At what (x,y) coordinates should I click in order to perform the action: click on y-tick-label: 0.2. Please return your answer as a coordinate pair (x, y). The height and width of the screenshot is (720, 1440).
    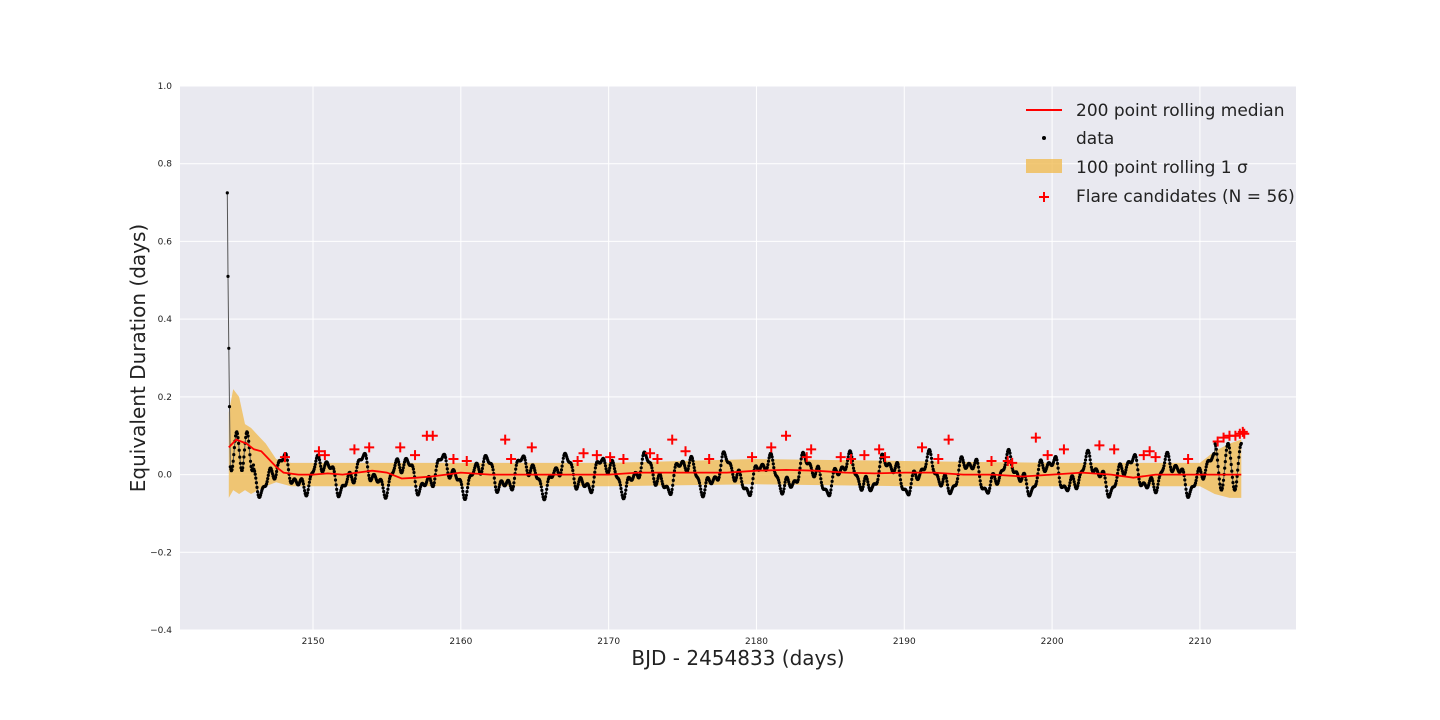
    Looking at the image, I should click on (165, 398).